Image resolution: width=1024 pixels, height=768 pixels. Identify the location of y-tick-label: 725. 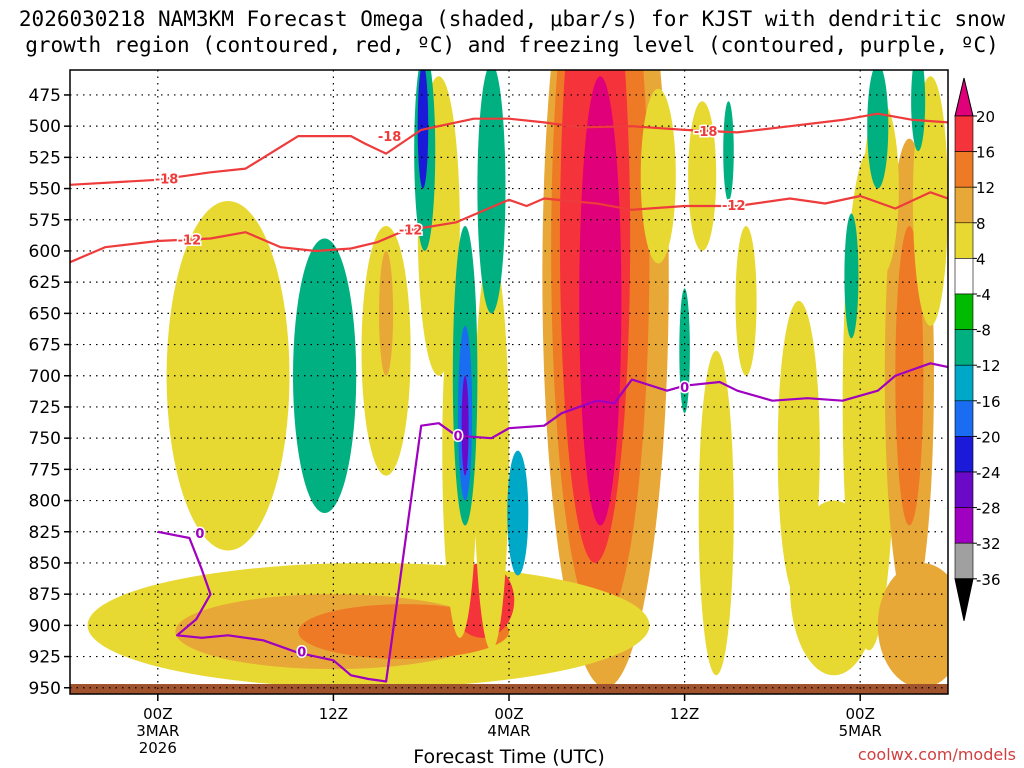
(45, 408).